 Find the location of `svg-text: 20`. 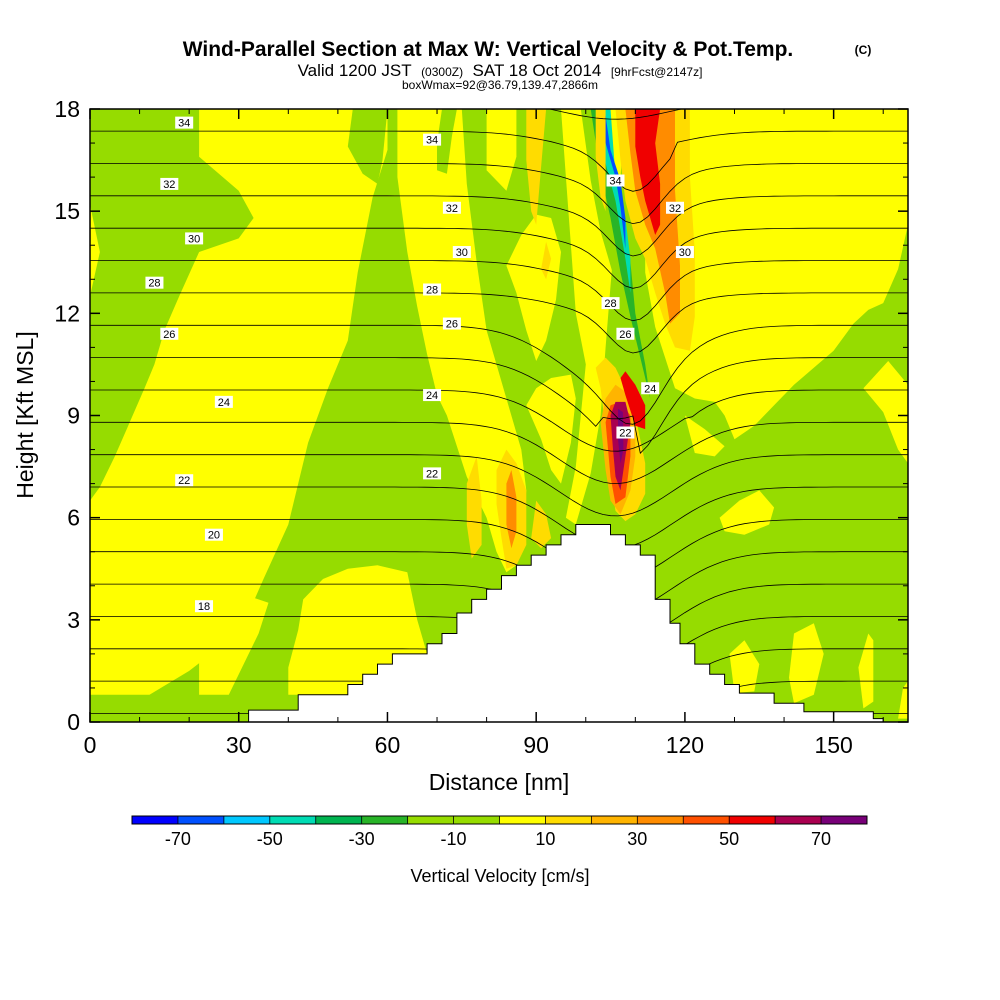

svg-text: 20 is located at coordinates (214, 536).